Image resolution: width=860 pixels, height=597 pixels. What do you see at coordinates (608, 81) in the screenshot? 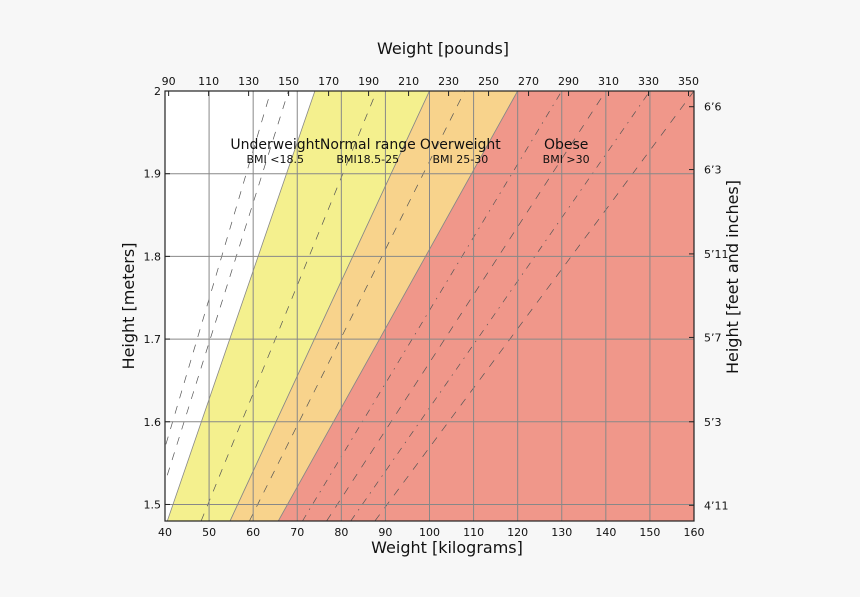
I see `x2-tick-label: 310` at bounding box center [608, 81].